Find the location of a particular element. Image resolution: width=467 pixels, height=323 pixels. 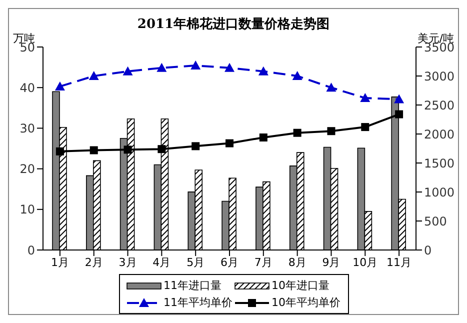

y2-tick-label: 500 is located at coordinates (435, 221).